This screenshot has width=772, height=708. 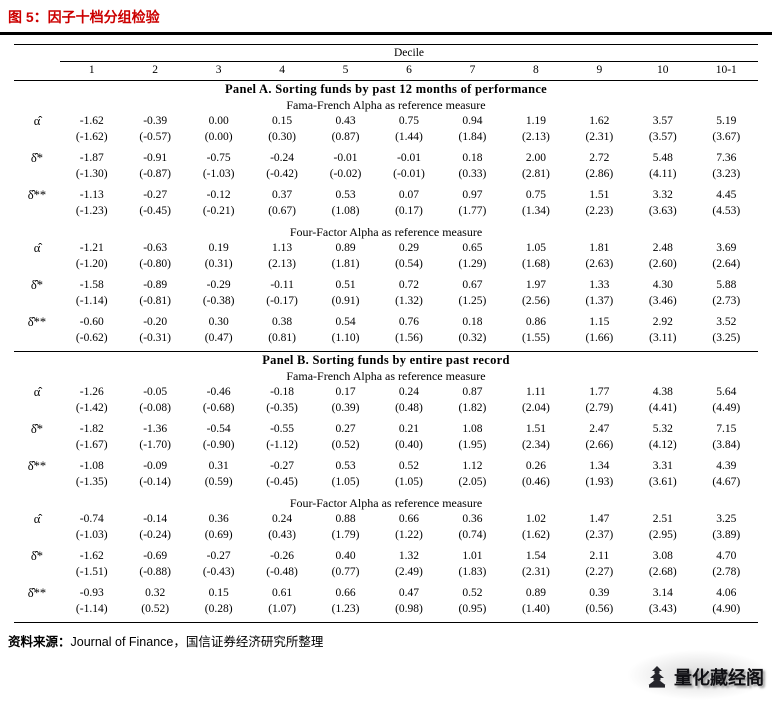 I want to click on coefficient-value: 0.66, so click(x=345, y=593).